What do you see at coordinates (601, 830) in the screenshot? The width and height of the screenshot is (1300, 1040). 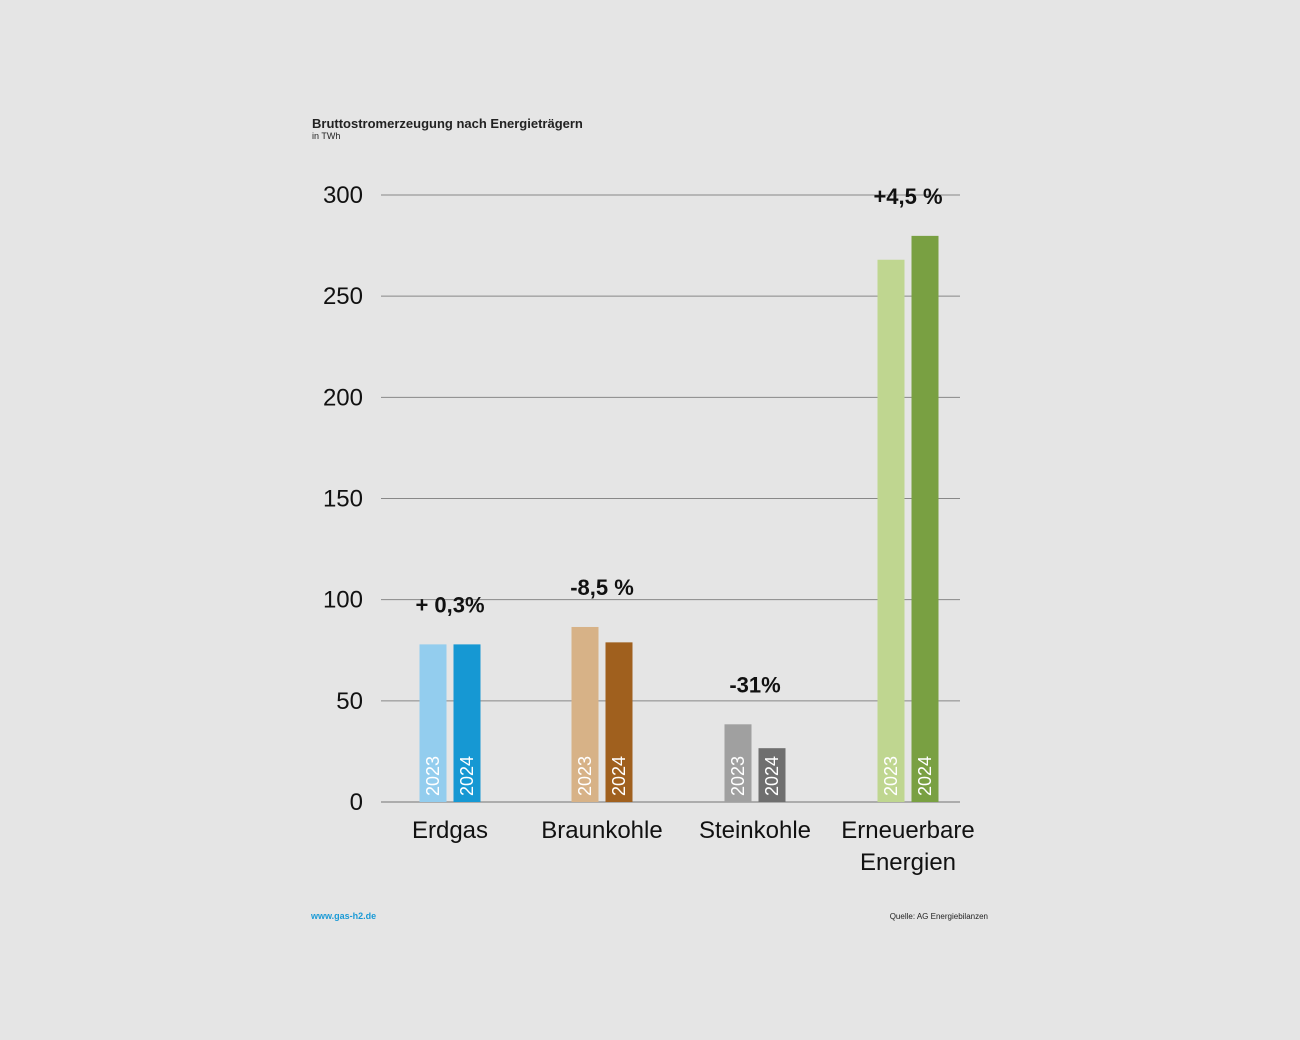 I see `category-label-braunkohle: Braunkohle` at bounding box center [601, 830].